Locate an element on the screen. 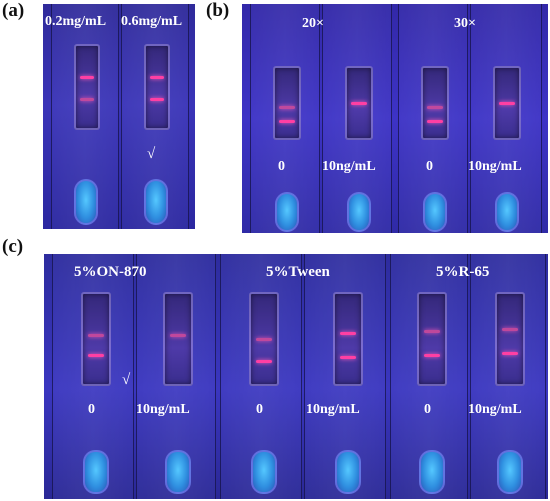  column-label: 0.2mg/mL is located at coordinates (76, 21).